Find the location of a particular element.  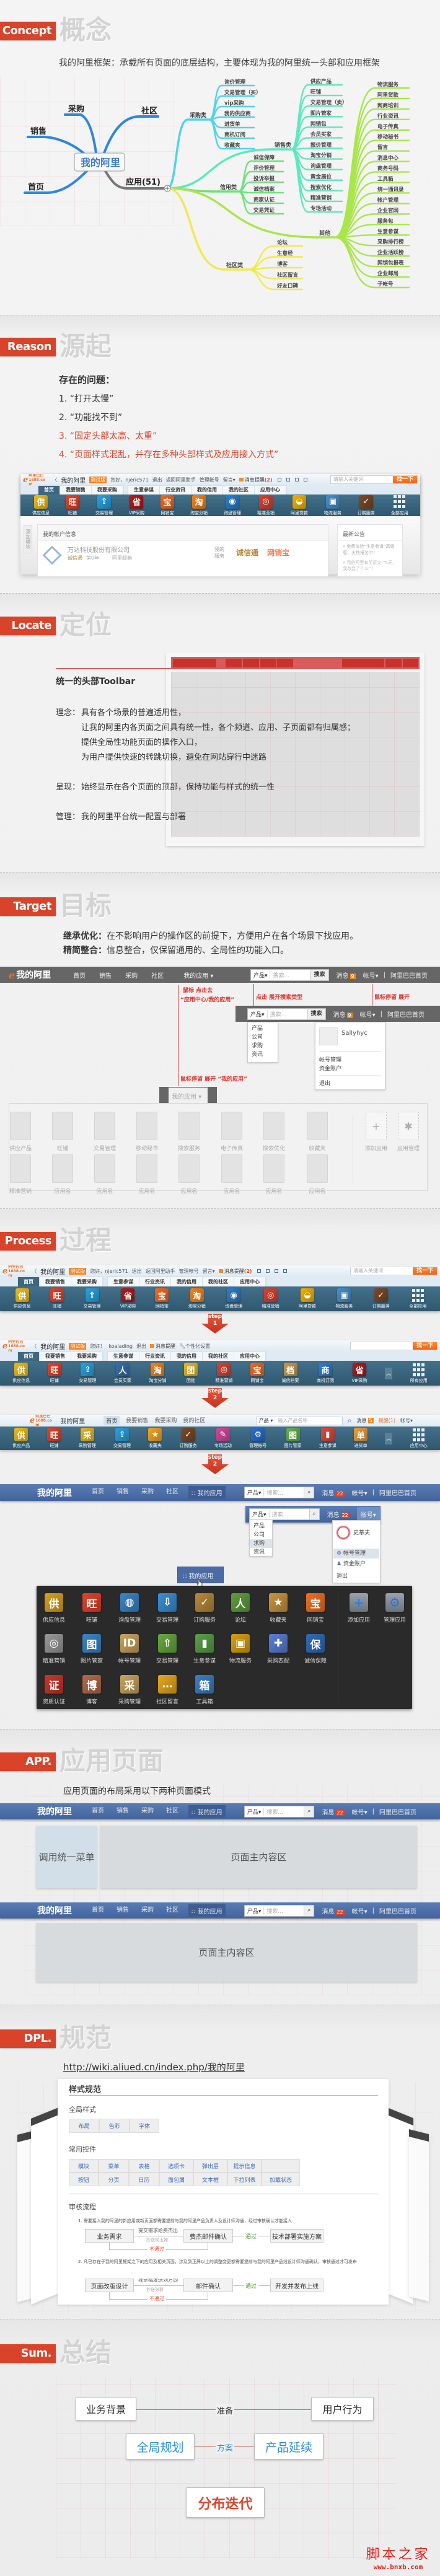

settings-icon: ✱ is located at coordinates (408, 1126).